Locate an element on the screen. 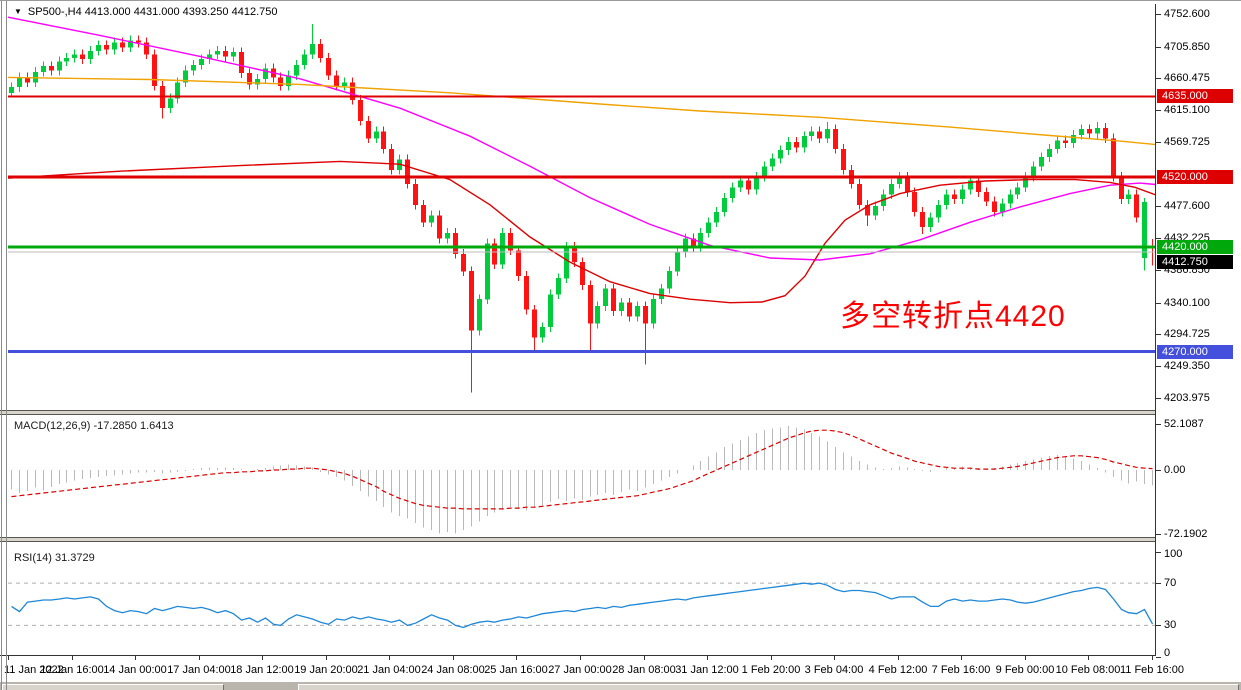 This screenshot has height=690, width=1241. price-badge-4412.750: 4412.750 is located at coordinates (1195, 262).